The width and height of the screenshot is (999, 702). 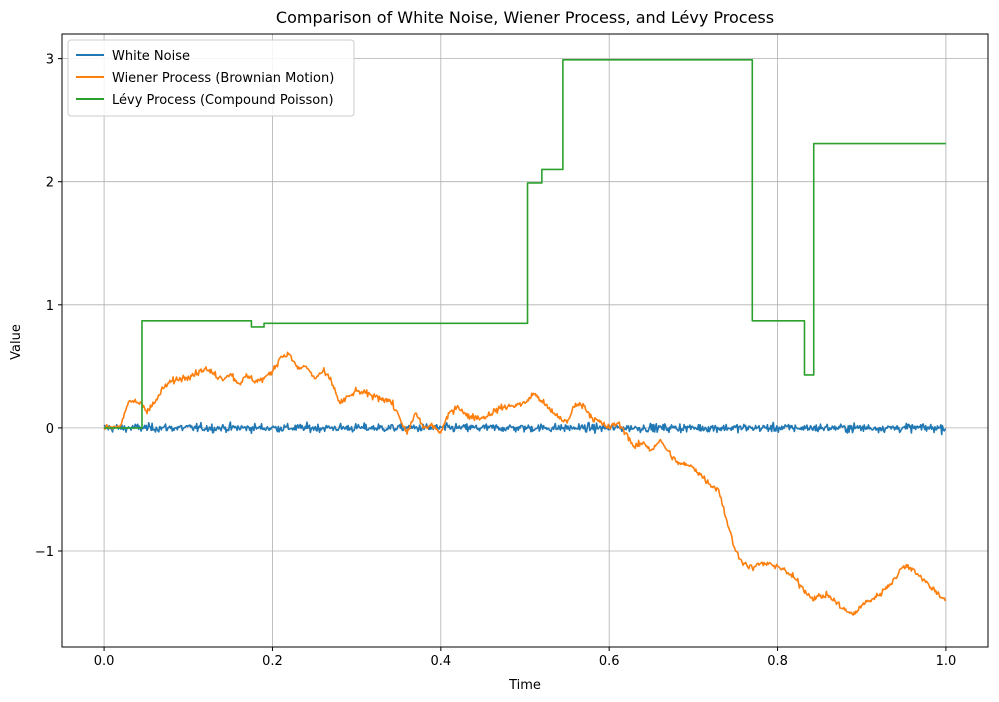 What do you see at coordinates (524, 685) in the screenshot?
I see `x-axis-label: Time` at bounding box center [524, 685].